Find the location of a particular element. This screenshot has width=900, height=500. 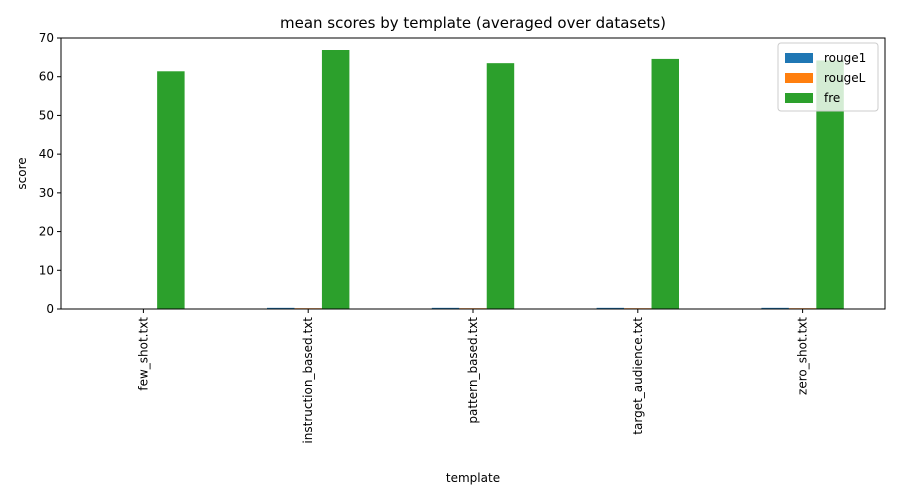

x-axis-label: template is located at coordinates (473, 478).